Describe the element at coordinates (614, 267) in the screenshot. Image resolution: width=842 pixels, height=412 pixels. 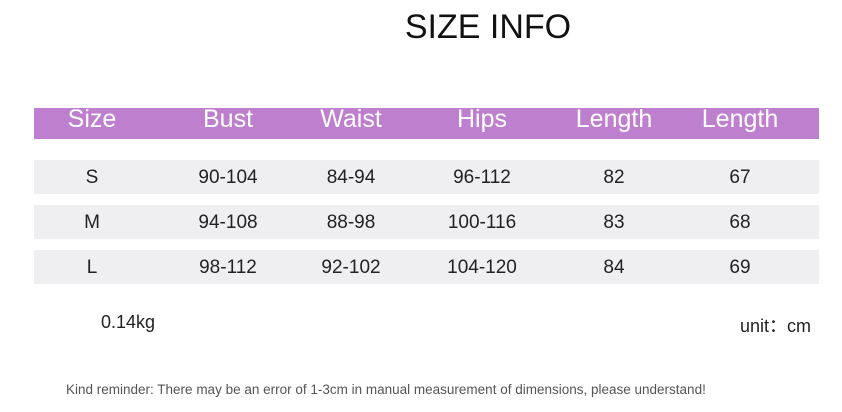
I see `table-cell: 84` at that location.